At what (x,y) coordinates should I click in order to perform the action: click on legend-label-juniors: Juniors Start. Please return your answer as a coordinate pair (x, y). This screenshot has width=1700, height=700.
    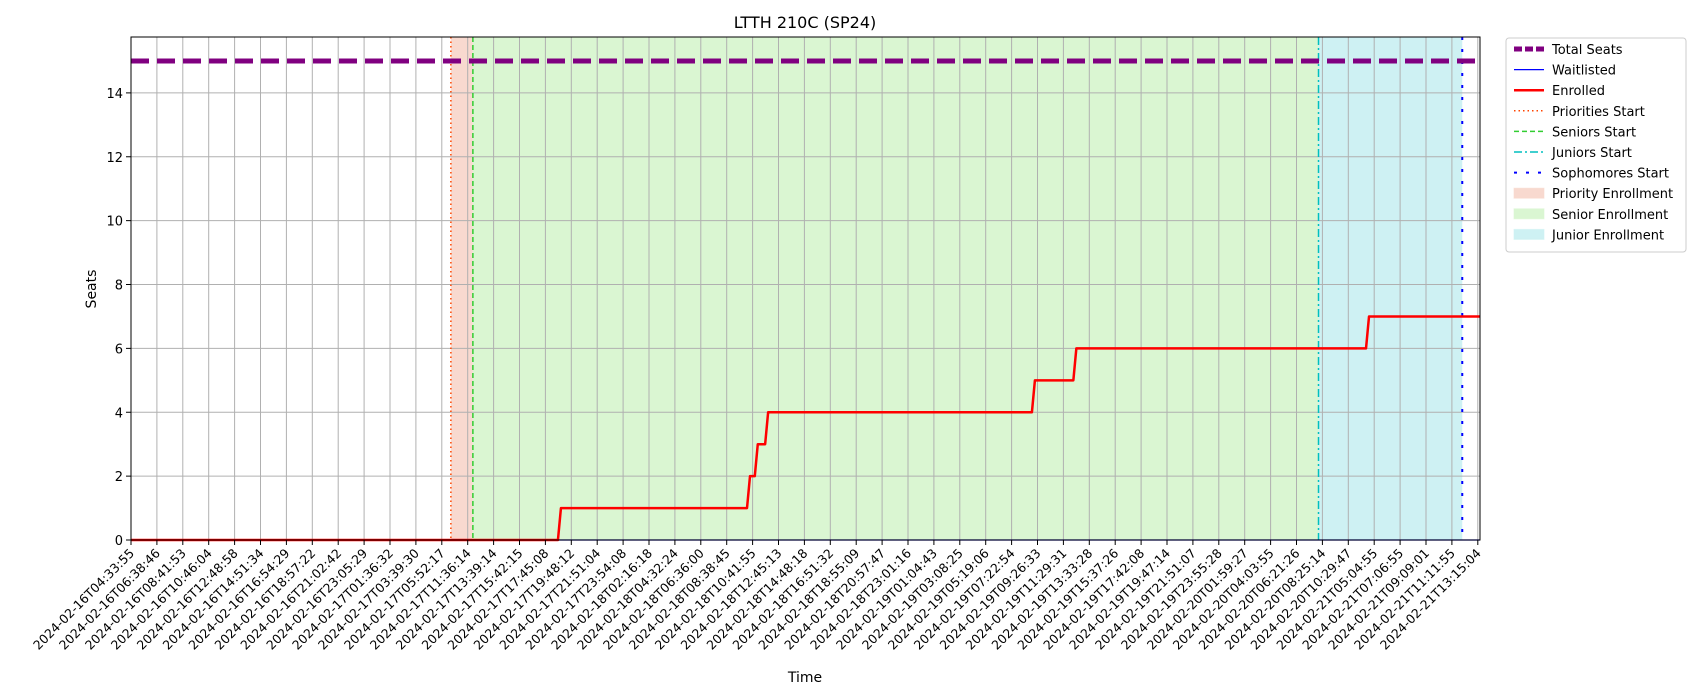
    Looking at the image, I should click on (1591, 153).